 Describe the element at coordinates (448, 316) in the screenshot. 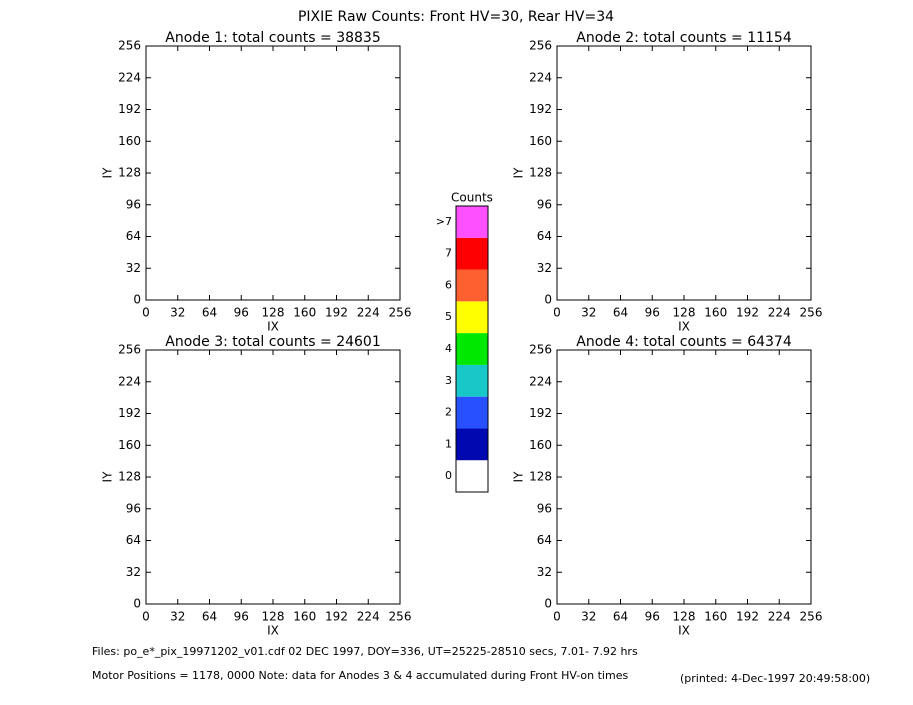

I see `colorbar-label: 5` at that location.